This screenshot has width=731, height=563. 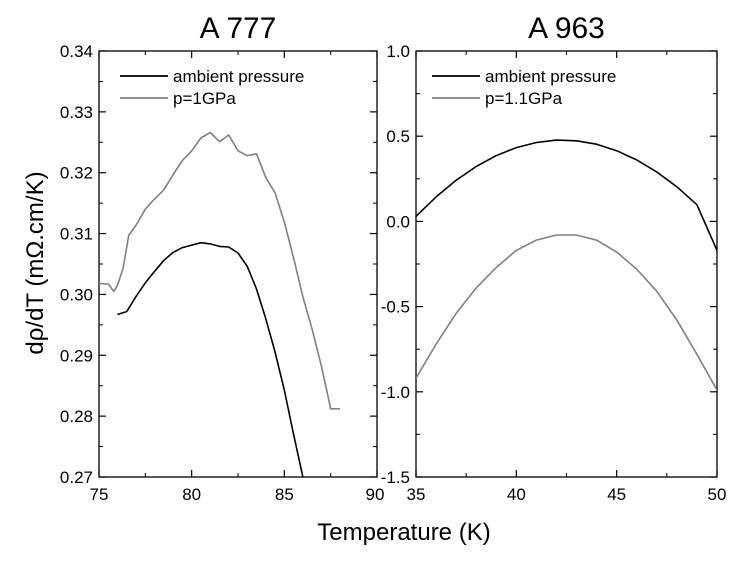 I want to click on panel-1-x-tick-label: 90, so click(x=375, y=494).